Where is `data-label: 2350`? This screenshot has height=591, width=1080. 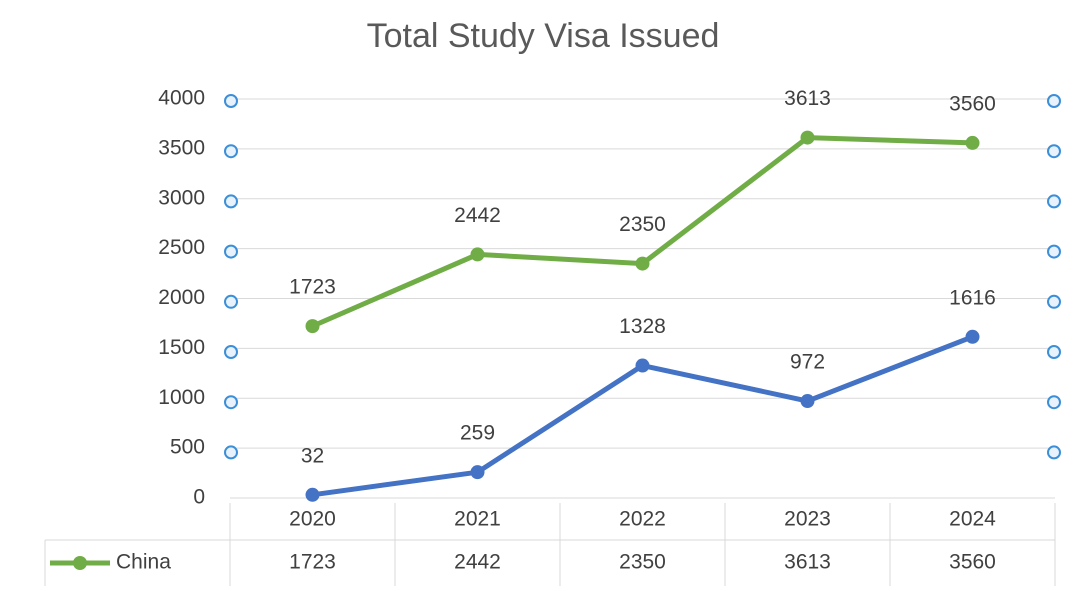 data-label: 2350 is located at coordinates (642, 224).